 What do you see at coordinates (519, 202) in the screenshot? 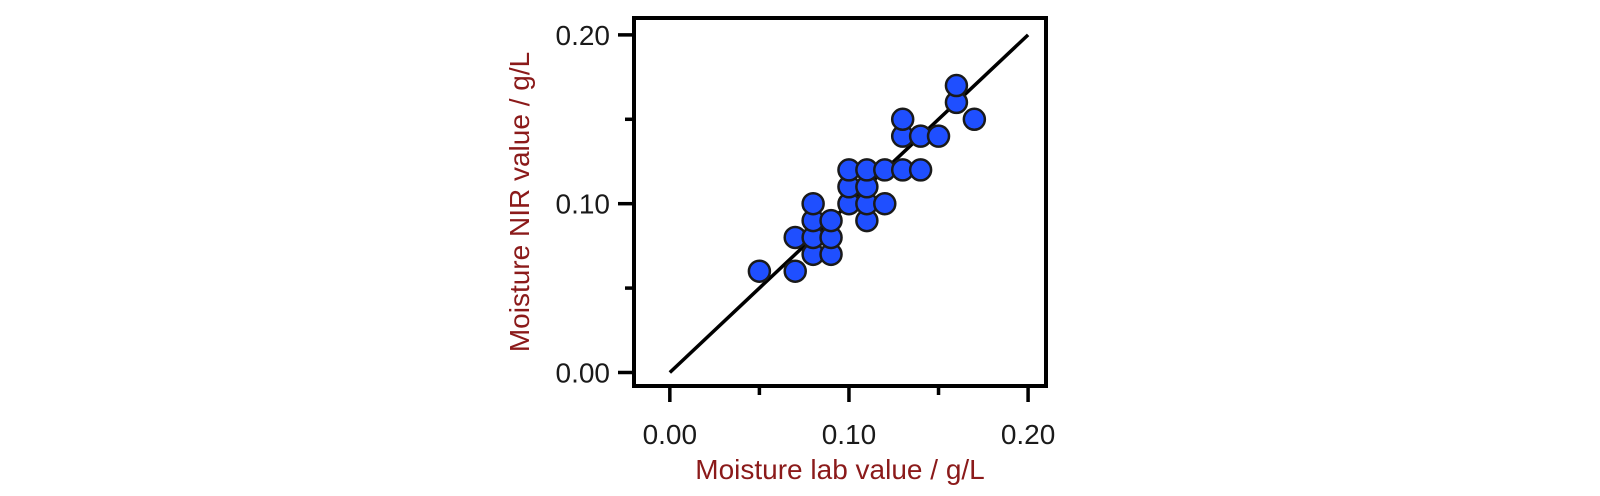
I see `y-axis-title: Moisture NIR value / g/L` at bounding box center [519, 202].